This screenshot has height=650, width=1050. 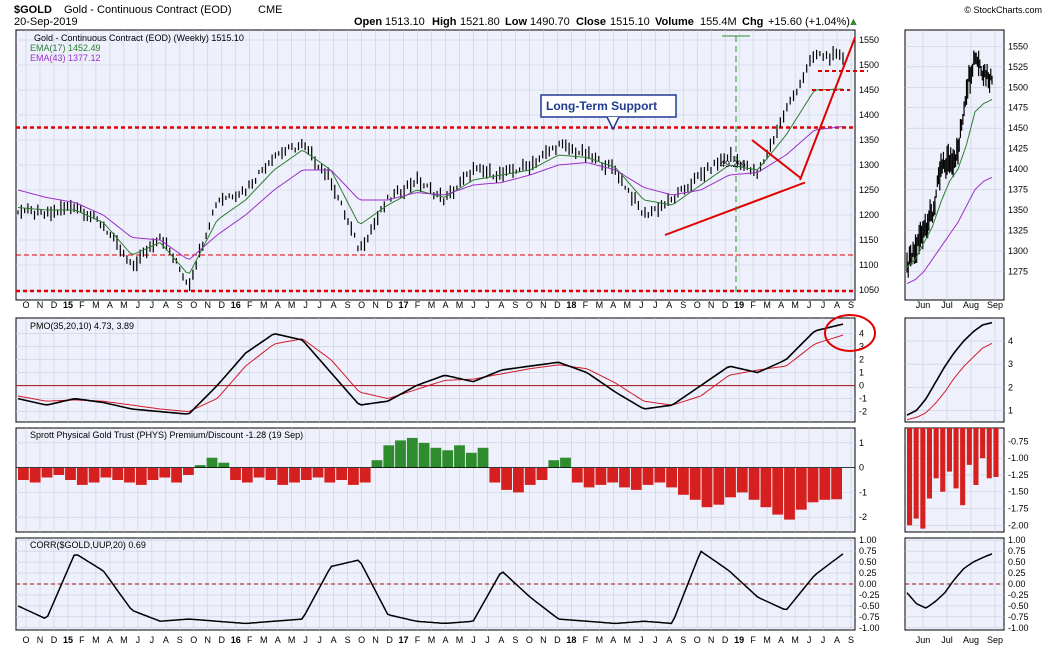 I want to click on time-axis-label: F, so click(x=250, y=640).